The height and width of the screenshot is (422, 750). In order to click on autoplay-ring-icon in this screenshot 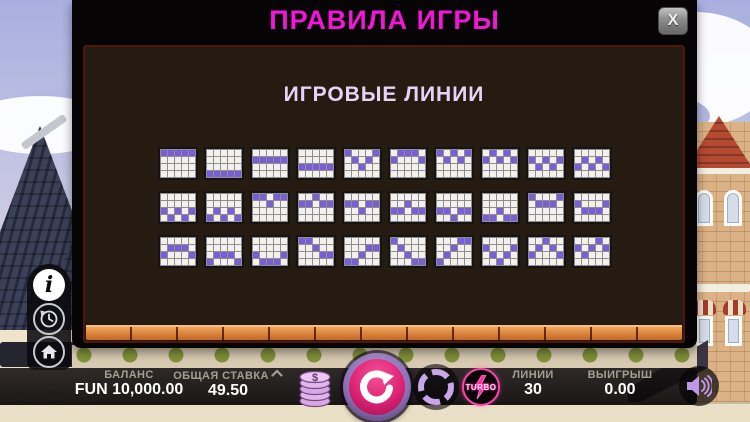, I will do `click(436, 387)`.